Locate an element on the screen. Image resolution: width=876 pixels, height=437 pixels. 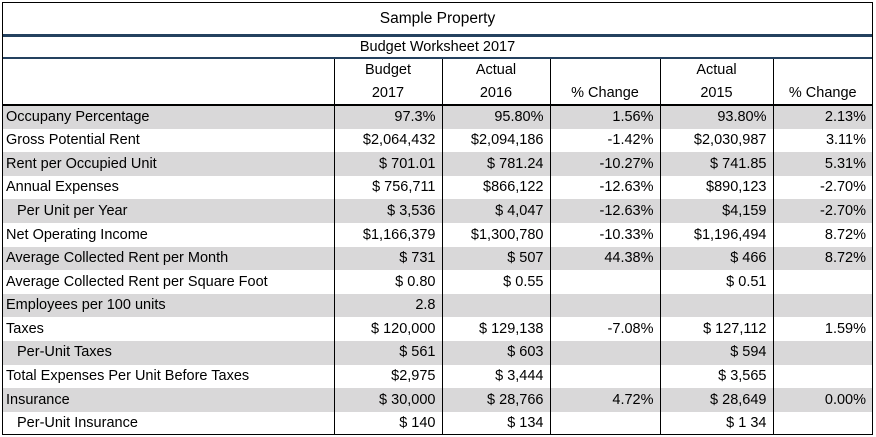
change-2016-cell: 4.72% is located at coordinates (605, 400).